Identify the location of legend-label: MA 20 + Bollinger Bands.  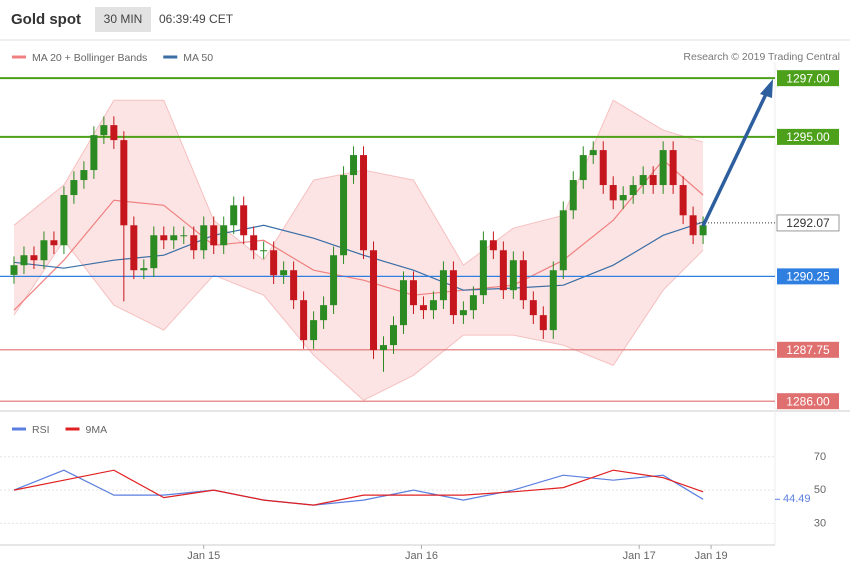
(89, 58).